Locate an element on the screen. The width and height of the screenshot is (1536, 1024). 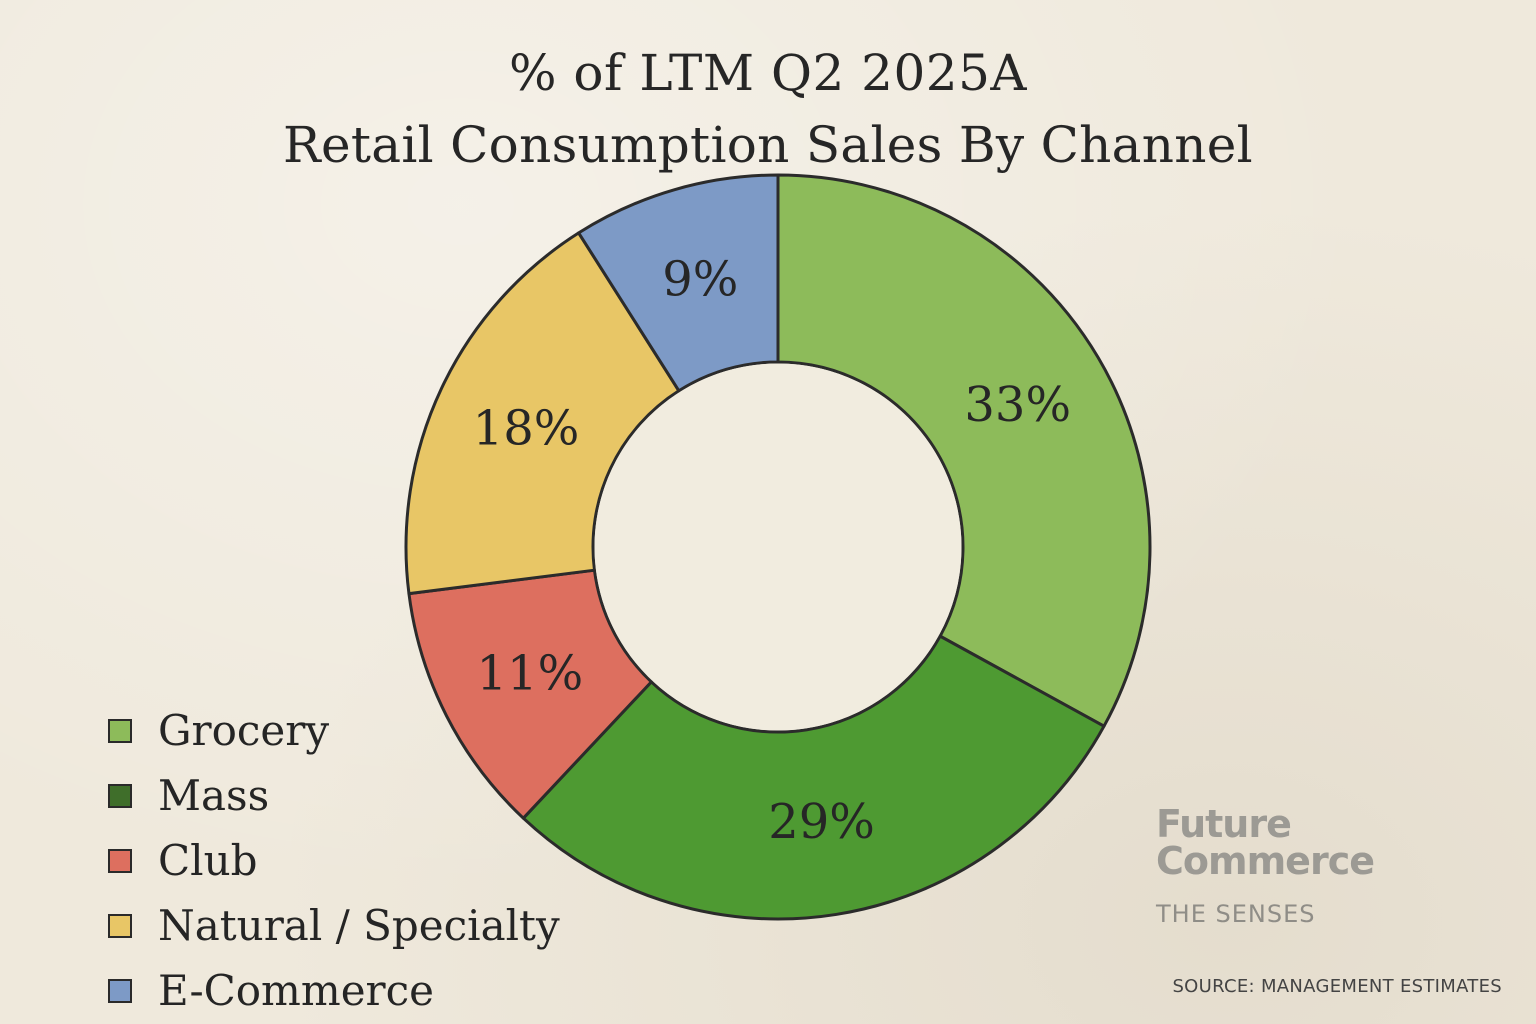
brand-name-line-1: Future is located at coordinates (1224, 824).